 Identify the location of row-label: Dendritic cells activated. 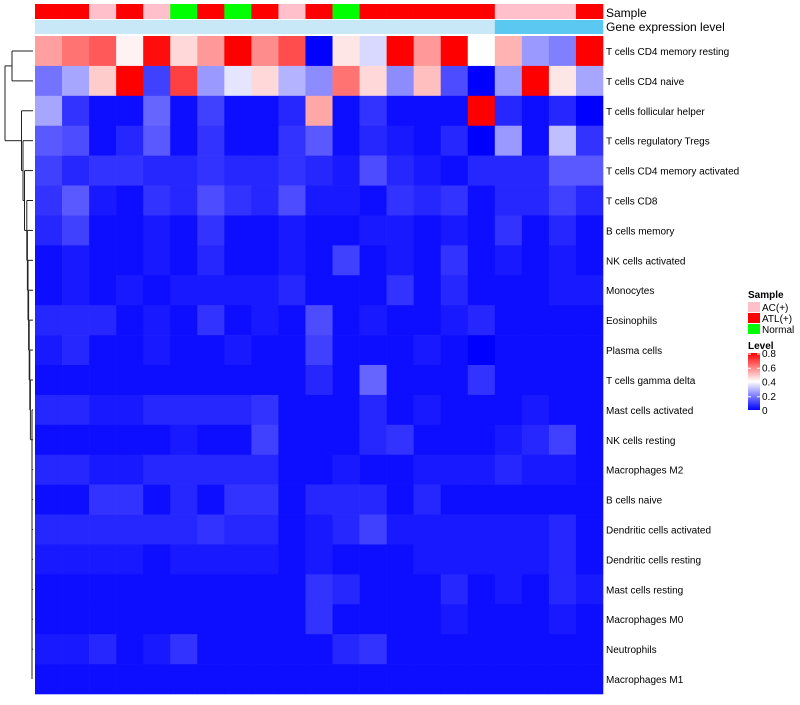
(658, 531).